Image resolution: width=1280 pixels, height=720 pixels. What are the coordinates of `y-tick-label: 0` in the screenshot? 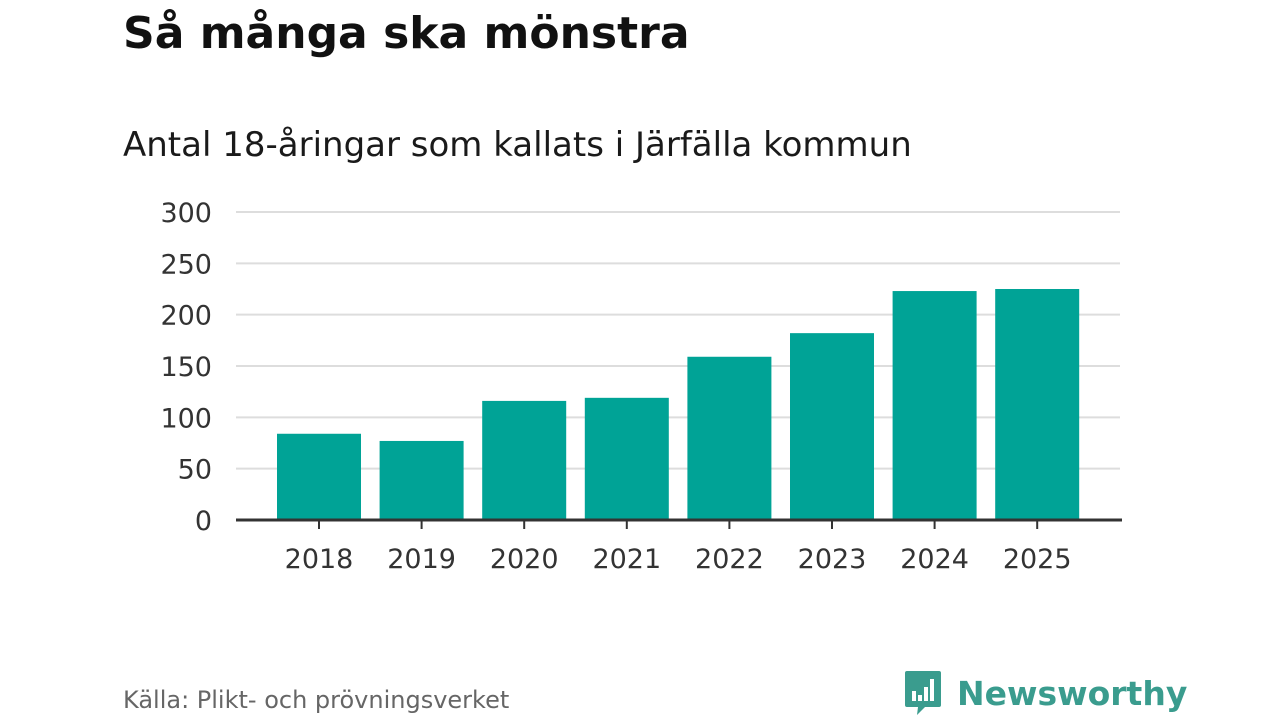 It's located at (203, 521).